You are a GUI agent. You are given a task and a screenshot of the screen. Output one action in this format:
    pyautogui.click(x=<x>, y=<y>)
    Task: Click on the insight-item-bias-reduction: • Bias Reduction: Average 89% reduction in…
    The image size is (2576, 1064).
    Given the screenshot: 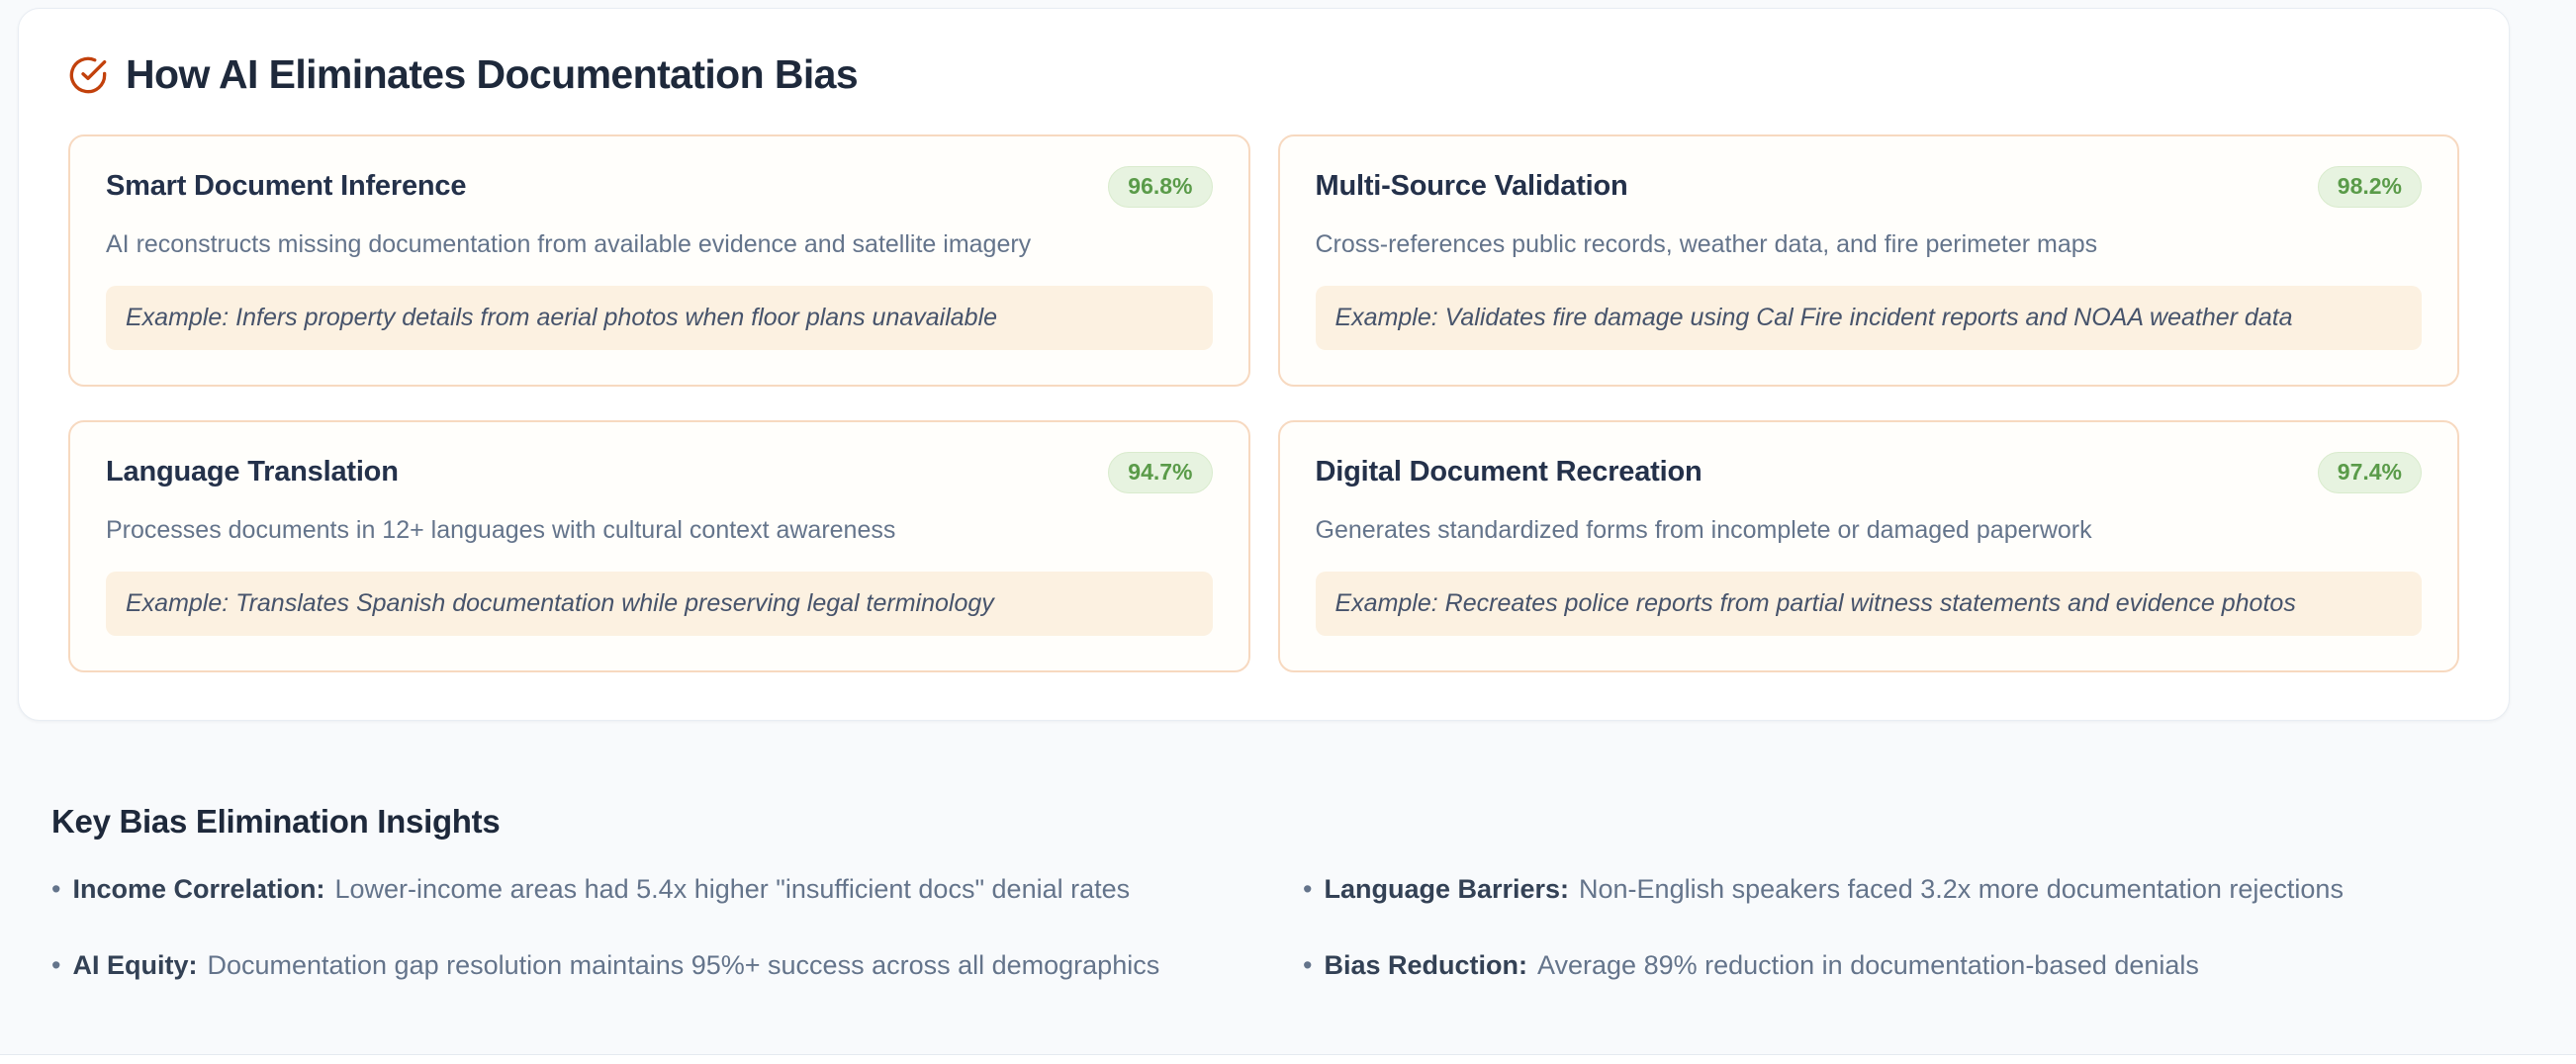 What is the action you would take?
    pyautogui.click(x=1909, y=965)
    